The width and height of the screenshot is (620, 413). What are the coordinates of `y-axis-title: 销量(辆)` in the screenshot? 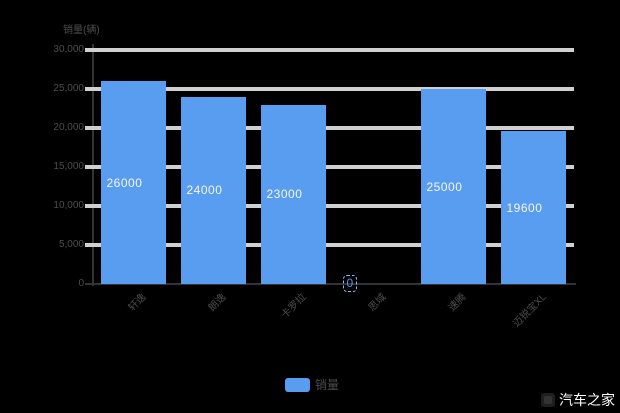 It's located at (81, 30).